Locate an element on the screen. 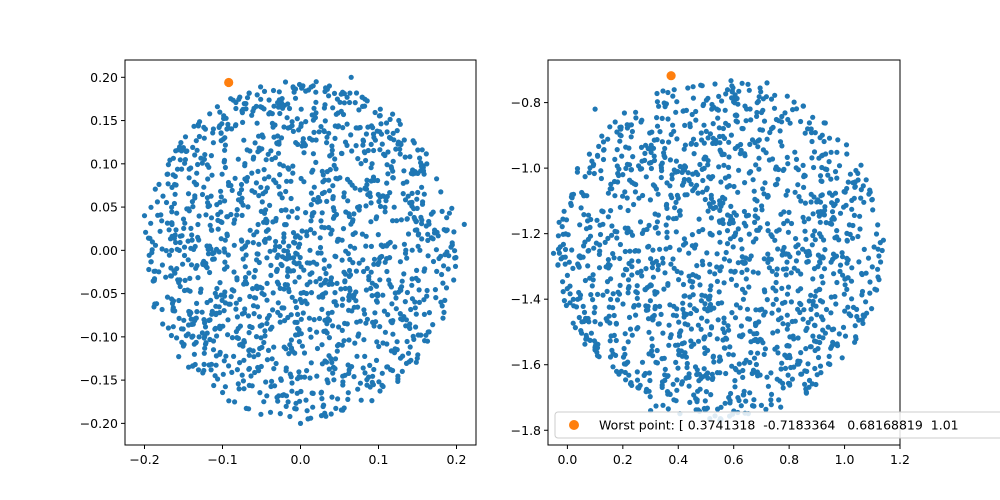 The width and height of the screenshot is (1000, 500). right-x-ticks: 0.0 0.2 0.4 0.6 0.8 1.0 1.2 is located at coordinates (733, 456).